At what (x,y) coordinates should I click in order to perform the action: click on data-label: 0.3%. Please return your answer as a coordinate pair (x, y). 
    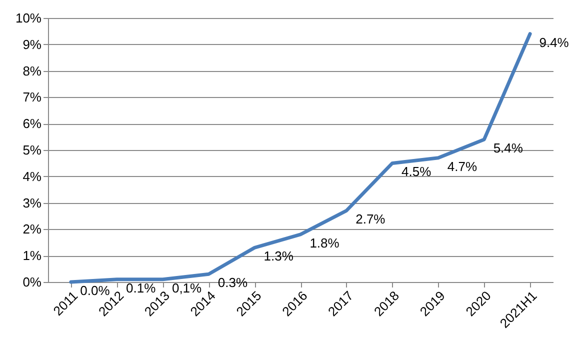
    Looking at the image, I should click on (233, 282).